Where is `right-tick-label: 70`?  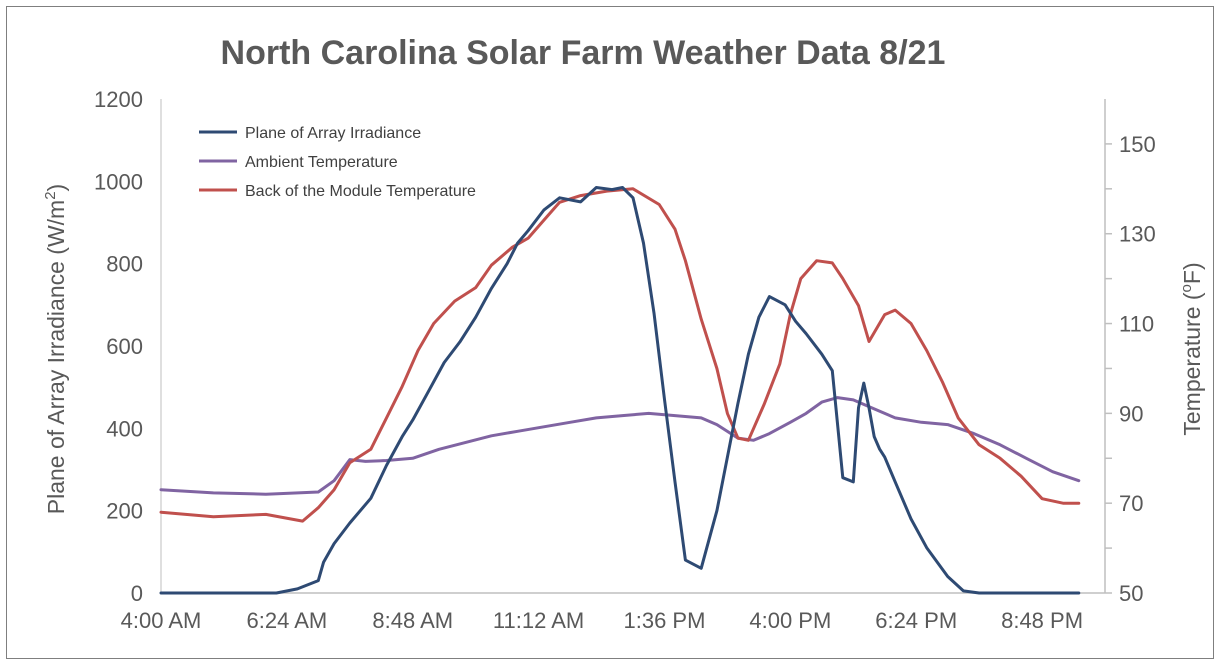 right-tick-label: 70 is located at coordinates (1131, 503).